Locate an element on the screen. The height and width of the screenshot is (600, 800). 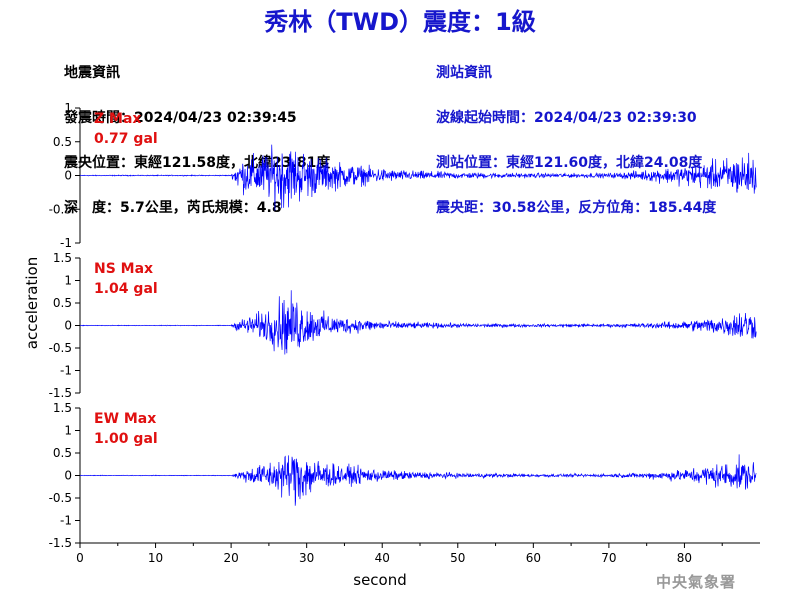
x-tick-label: 70 is located at coordinates (608, 558).